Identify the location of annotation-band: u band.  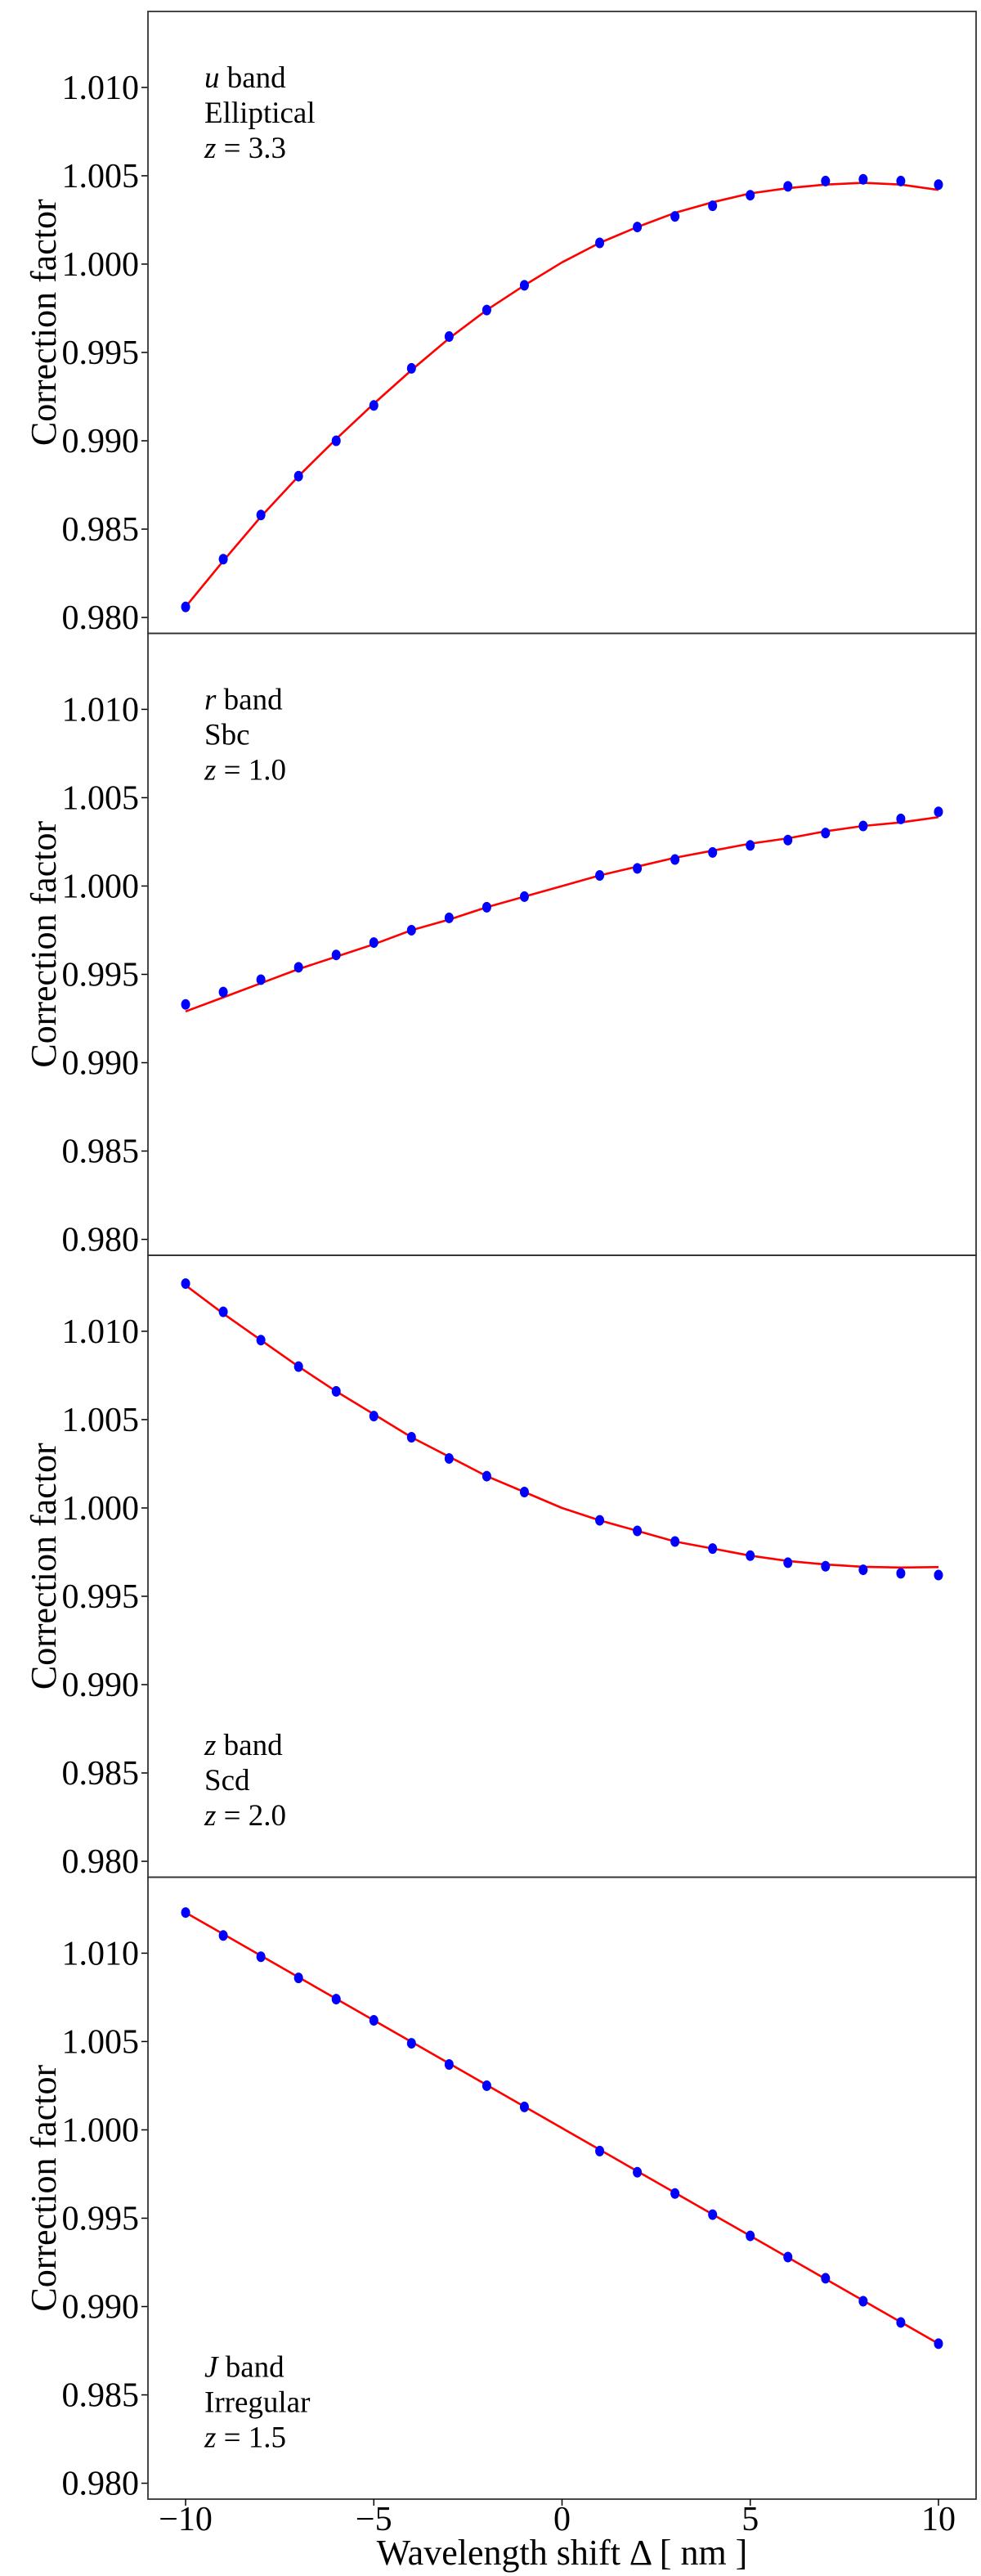
(245, 78).